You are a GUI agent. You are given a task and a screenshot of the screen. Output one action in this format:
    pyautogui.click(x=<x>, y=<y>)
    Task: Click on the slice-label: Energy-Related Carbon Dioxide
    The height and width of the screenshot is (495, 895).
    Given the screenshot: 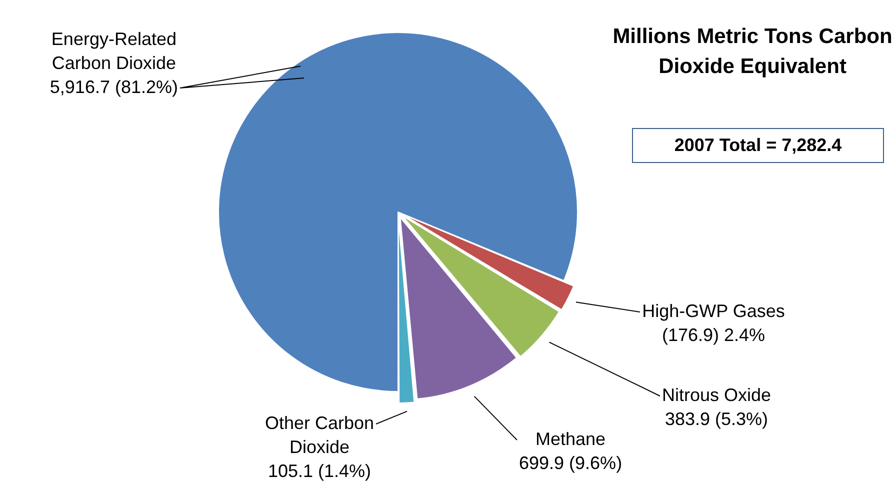 What is the action you would take?
    pyautogui.click(x=113, y=50)
    